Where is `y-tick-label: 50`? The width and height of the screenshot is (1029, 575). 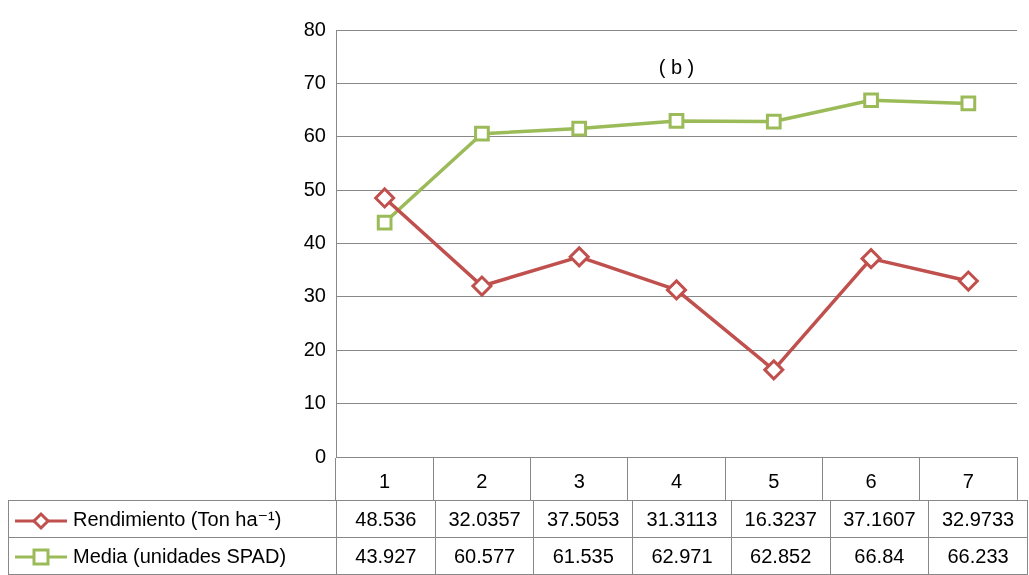
y-tick-label: 50 is located at coordinates (314, 188).